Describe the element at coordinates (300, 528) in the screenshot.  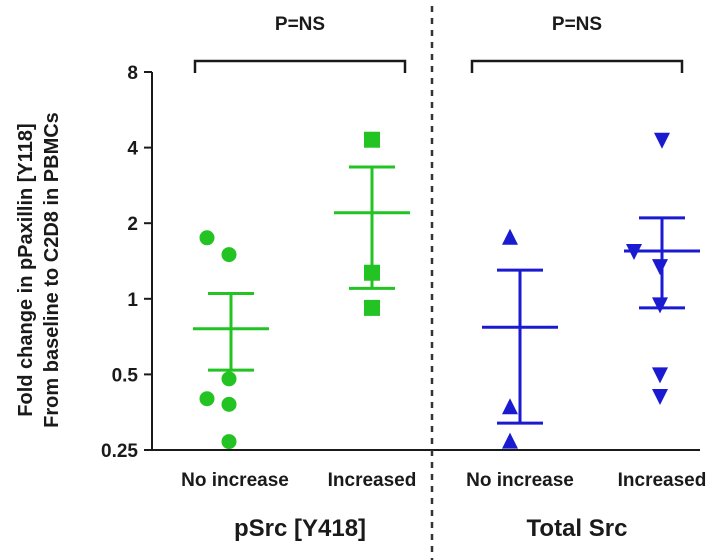
I see `group-label: pSrc [Y418]` at that location.